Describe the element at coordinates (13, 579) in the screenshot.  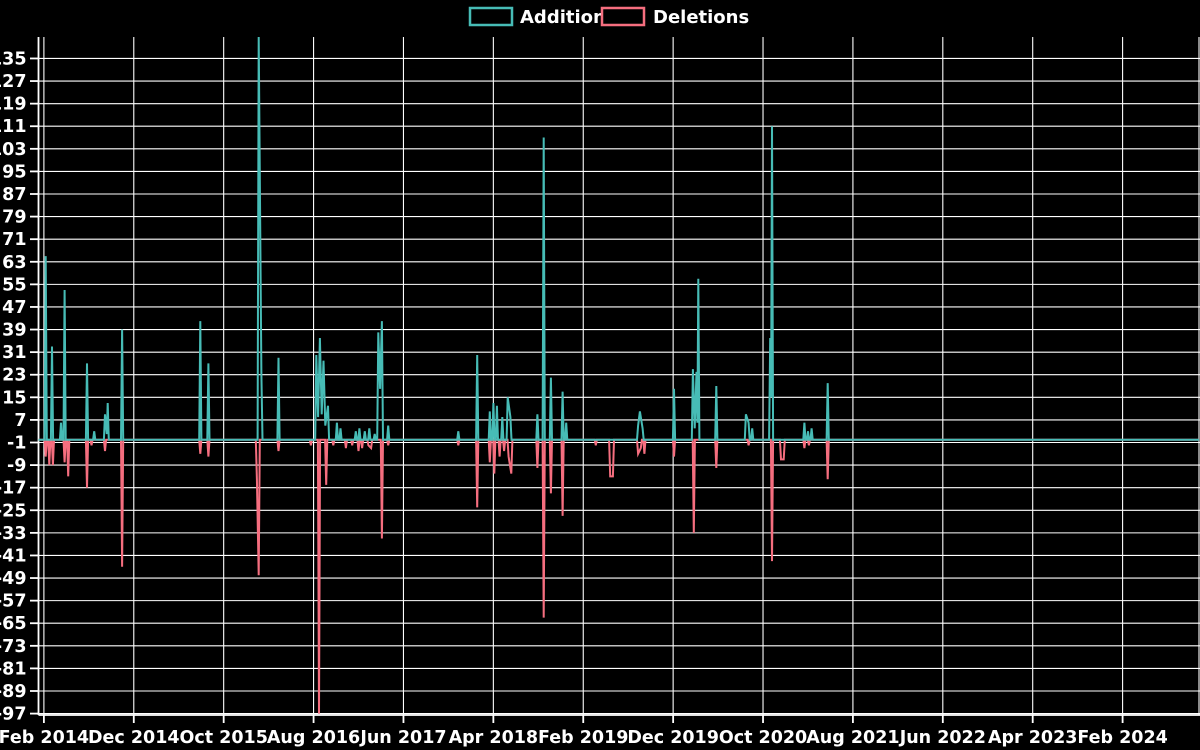
I see `y-tick-label: -49` at that location.